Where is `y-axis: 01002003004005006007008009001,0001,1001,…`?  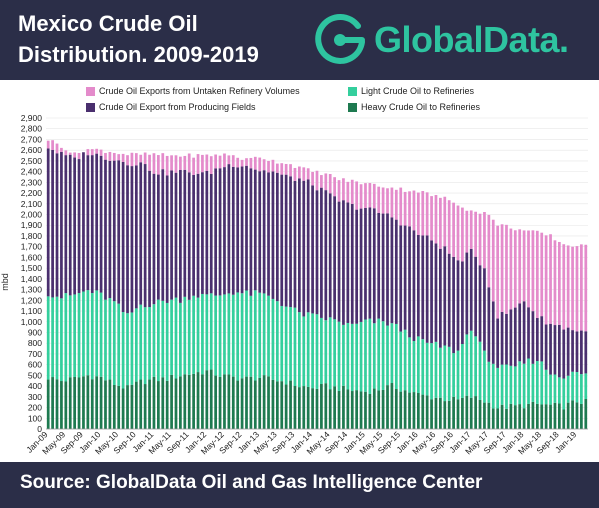
y-axis: 01002003004005006007008009001,0001,1001,… is located at coordinates (32, 273).